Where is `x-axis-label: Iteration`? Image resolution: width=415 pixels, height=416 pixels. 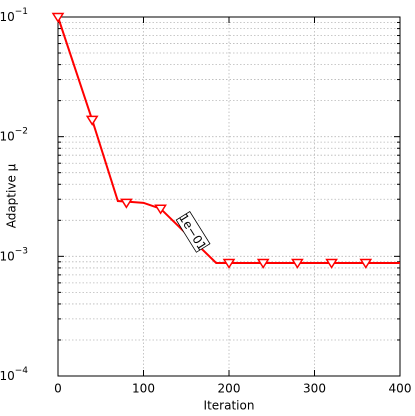
x-axis-label: Iteration is located at coordinates (229, 406).